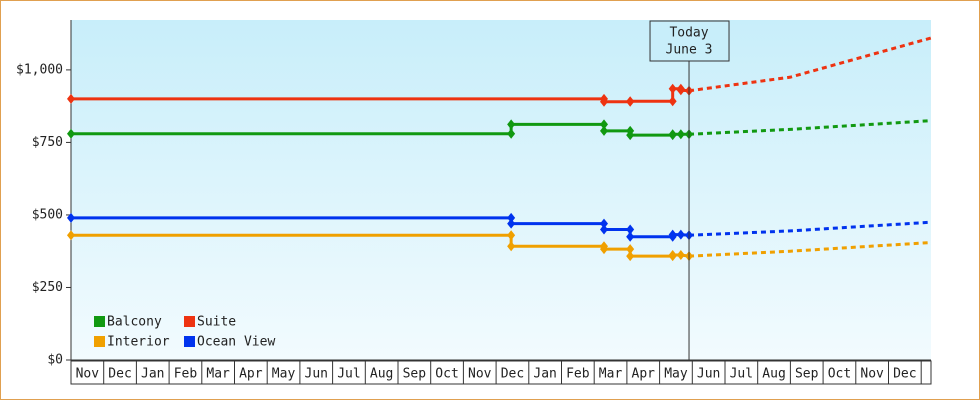  Describe the element at coordinates (47, 142) in the screenshot. I see `y-tick-label: $750` at that location.